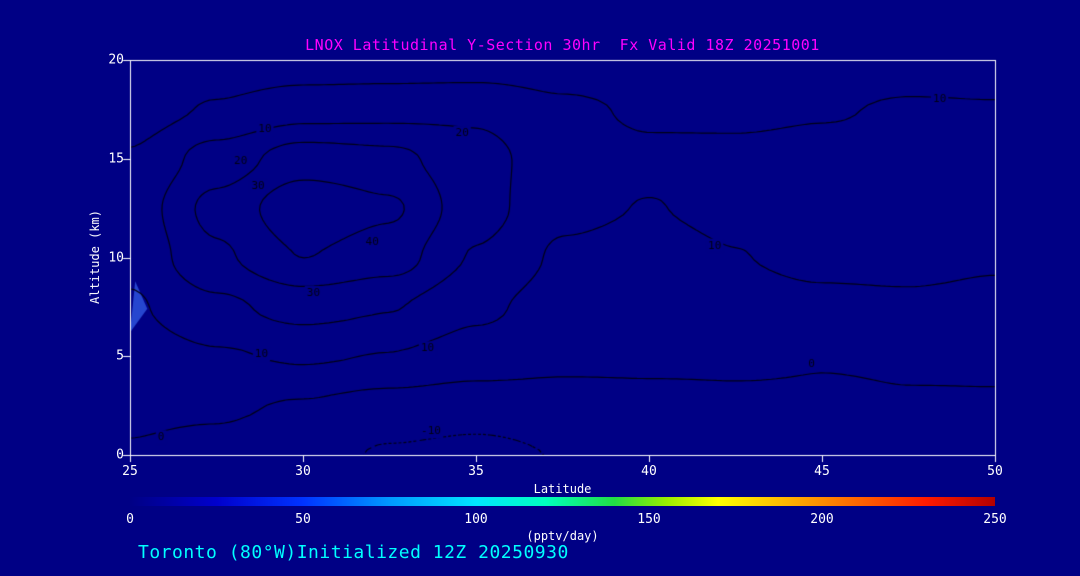 This screenshot has width=1080, height=576. What do you see at coordinates (95, 257) in the screenshot?
I see `y-axis-title: Altitude (km)` at bounding box center [95, 257].